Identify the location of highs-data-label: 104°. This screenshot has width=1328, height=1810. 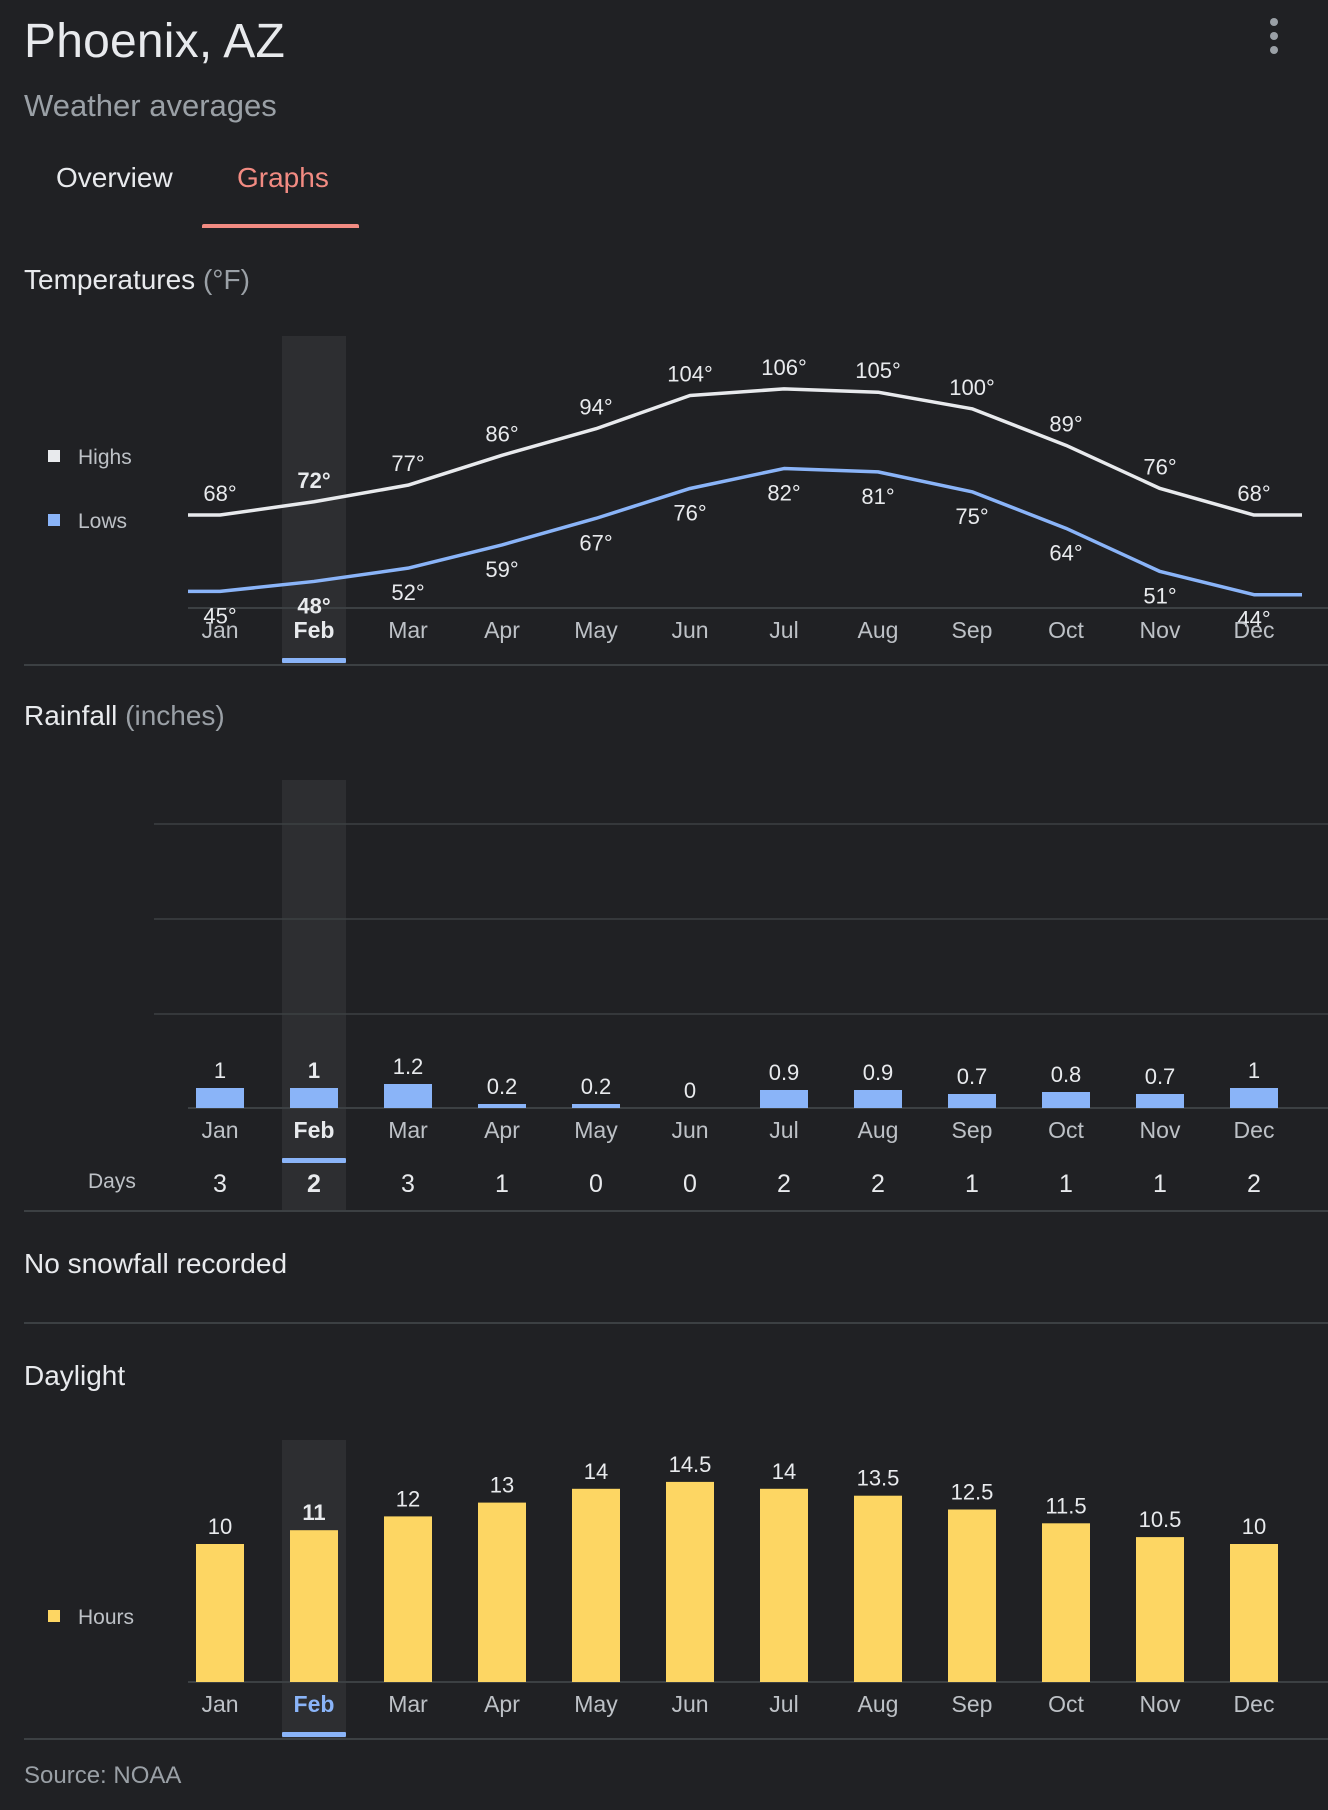
(690, 374).